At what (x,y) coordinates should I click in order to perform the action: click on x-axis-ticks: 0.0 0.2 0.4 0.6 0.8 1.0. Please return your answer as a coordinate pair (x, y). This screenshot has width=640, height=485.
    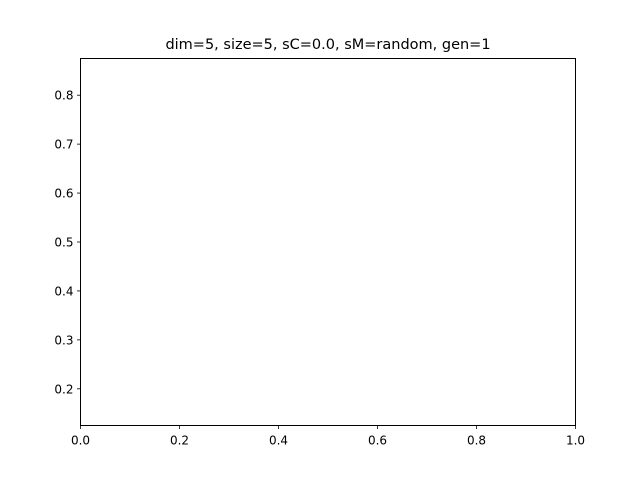
    Looking at the image, I should click on (328, 436).